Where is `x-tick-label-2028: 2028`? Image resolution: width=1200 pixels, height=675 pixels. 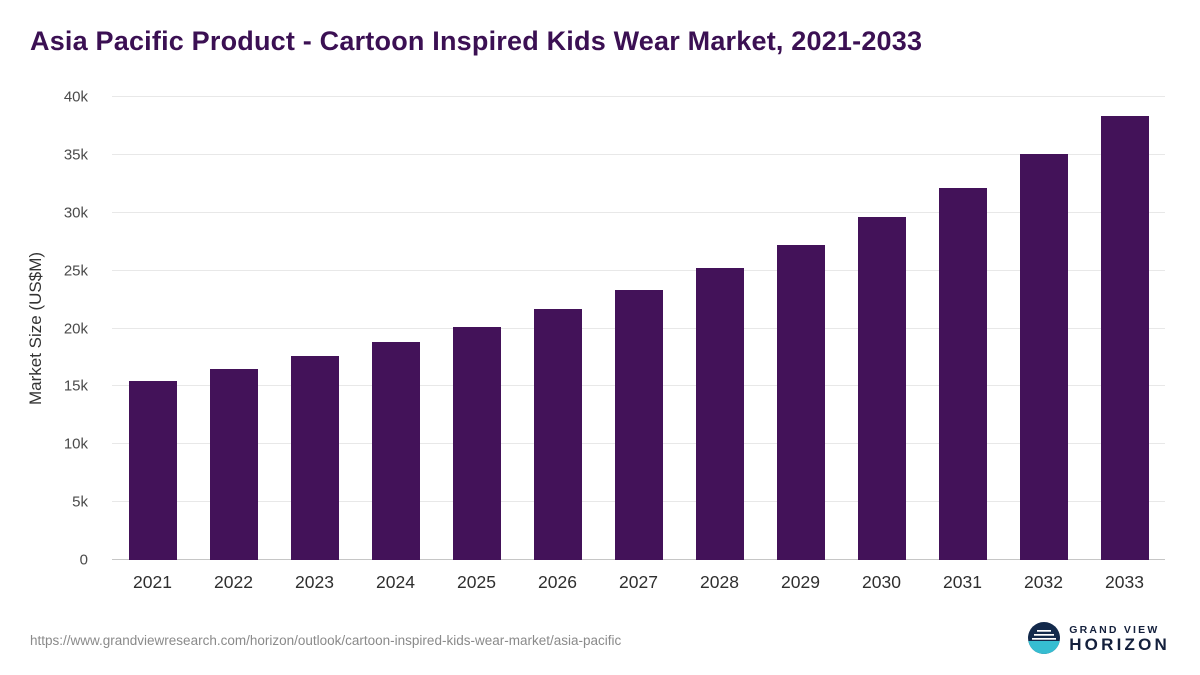
x-tick-label-2028: 2028 is located at coordinates (719, 582).